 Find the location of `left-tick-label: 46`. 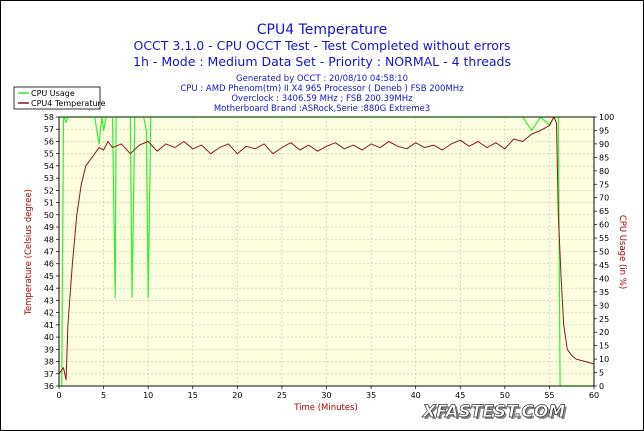

left-tick-label: 46 is located at coordinates (49, 264).